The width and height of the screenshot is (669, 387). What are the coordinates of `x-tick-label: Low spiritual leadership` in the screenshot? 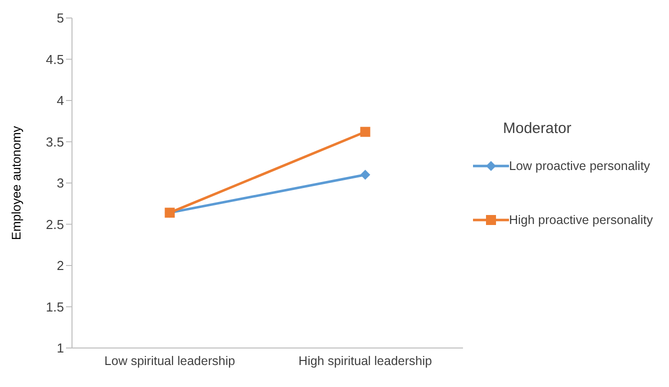 It's located at (170, 361).